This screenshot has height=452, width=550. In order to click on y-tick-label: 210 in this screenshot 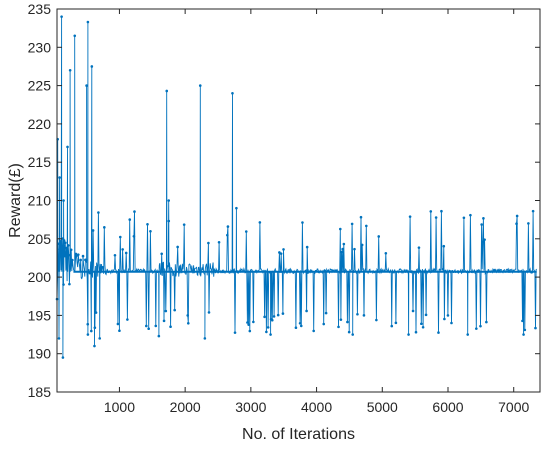, I will do `click(40, 201)`.